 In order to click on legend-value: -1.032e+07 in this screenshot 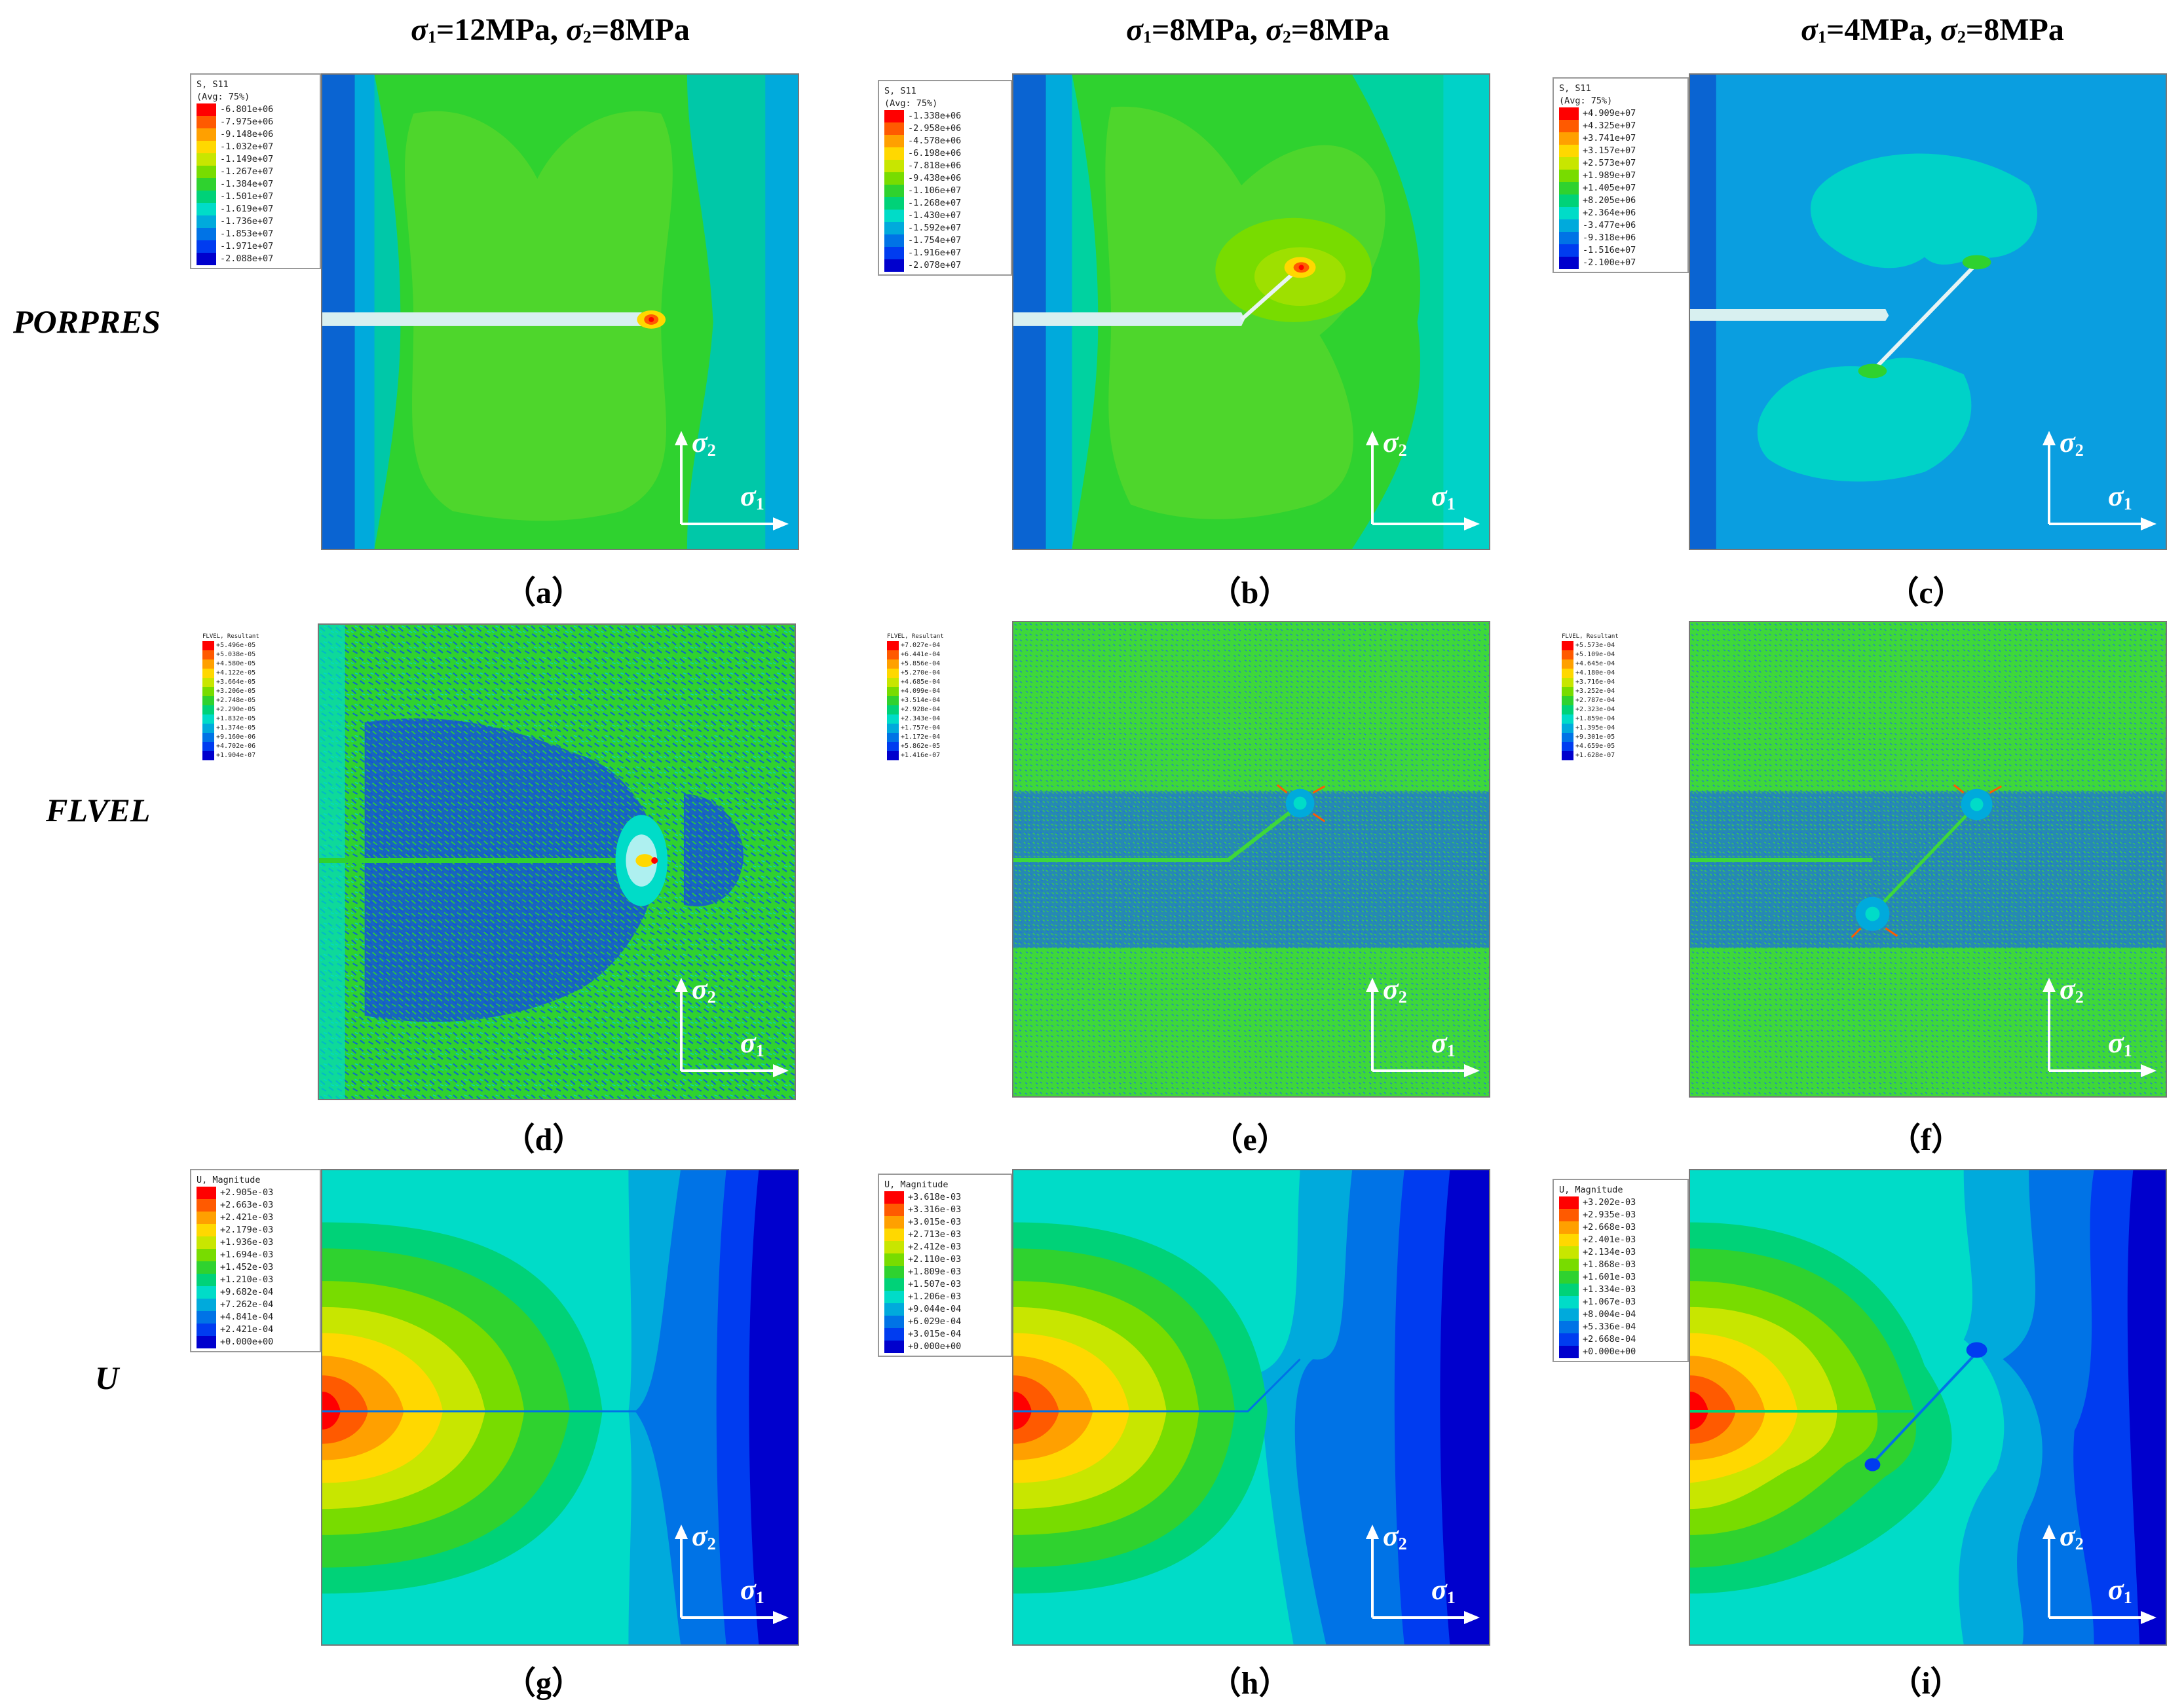, I will do `click(247, 146)`.